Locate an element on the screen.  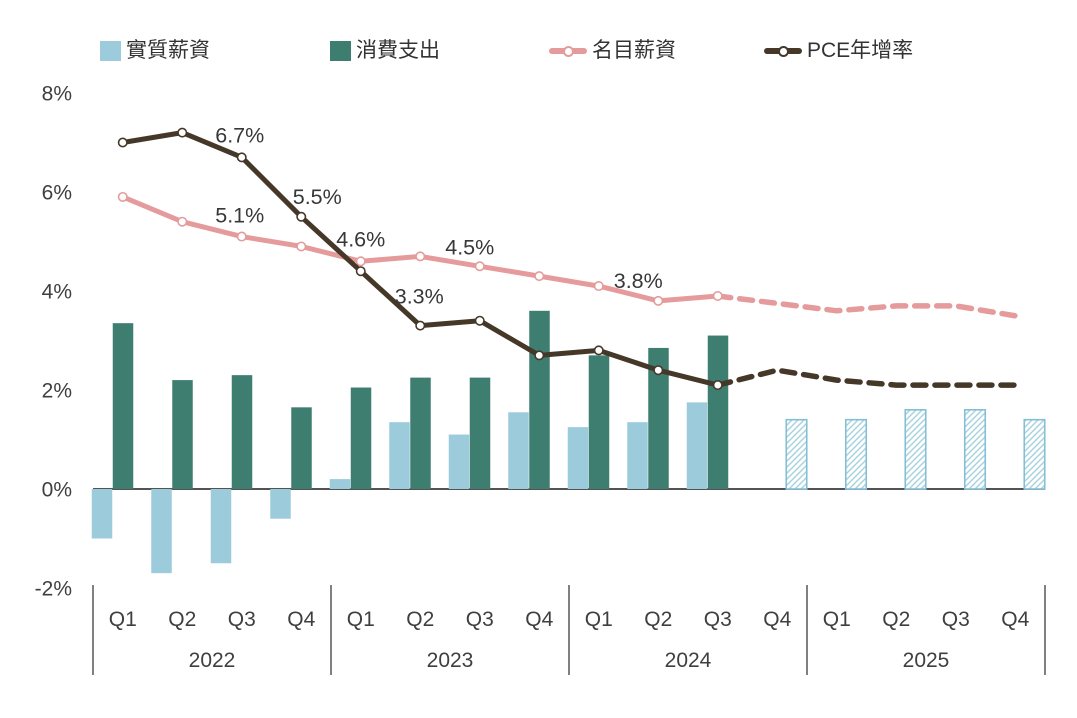
legend-label: PCE年增率 is located at coordinates (860, 50).